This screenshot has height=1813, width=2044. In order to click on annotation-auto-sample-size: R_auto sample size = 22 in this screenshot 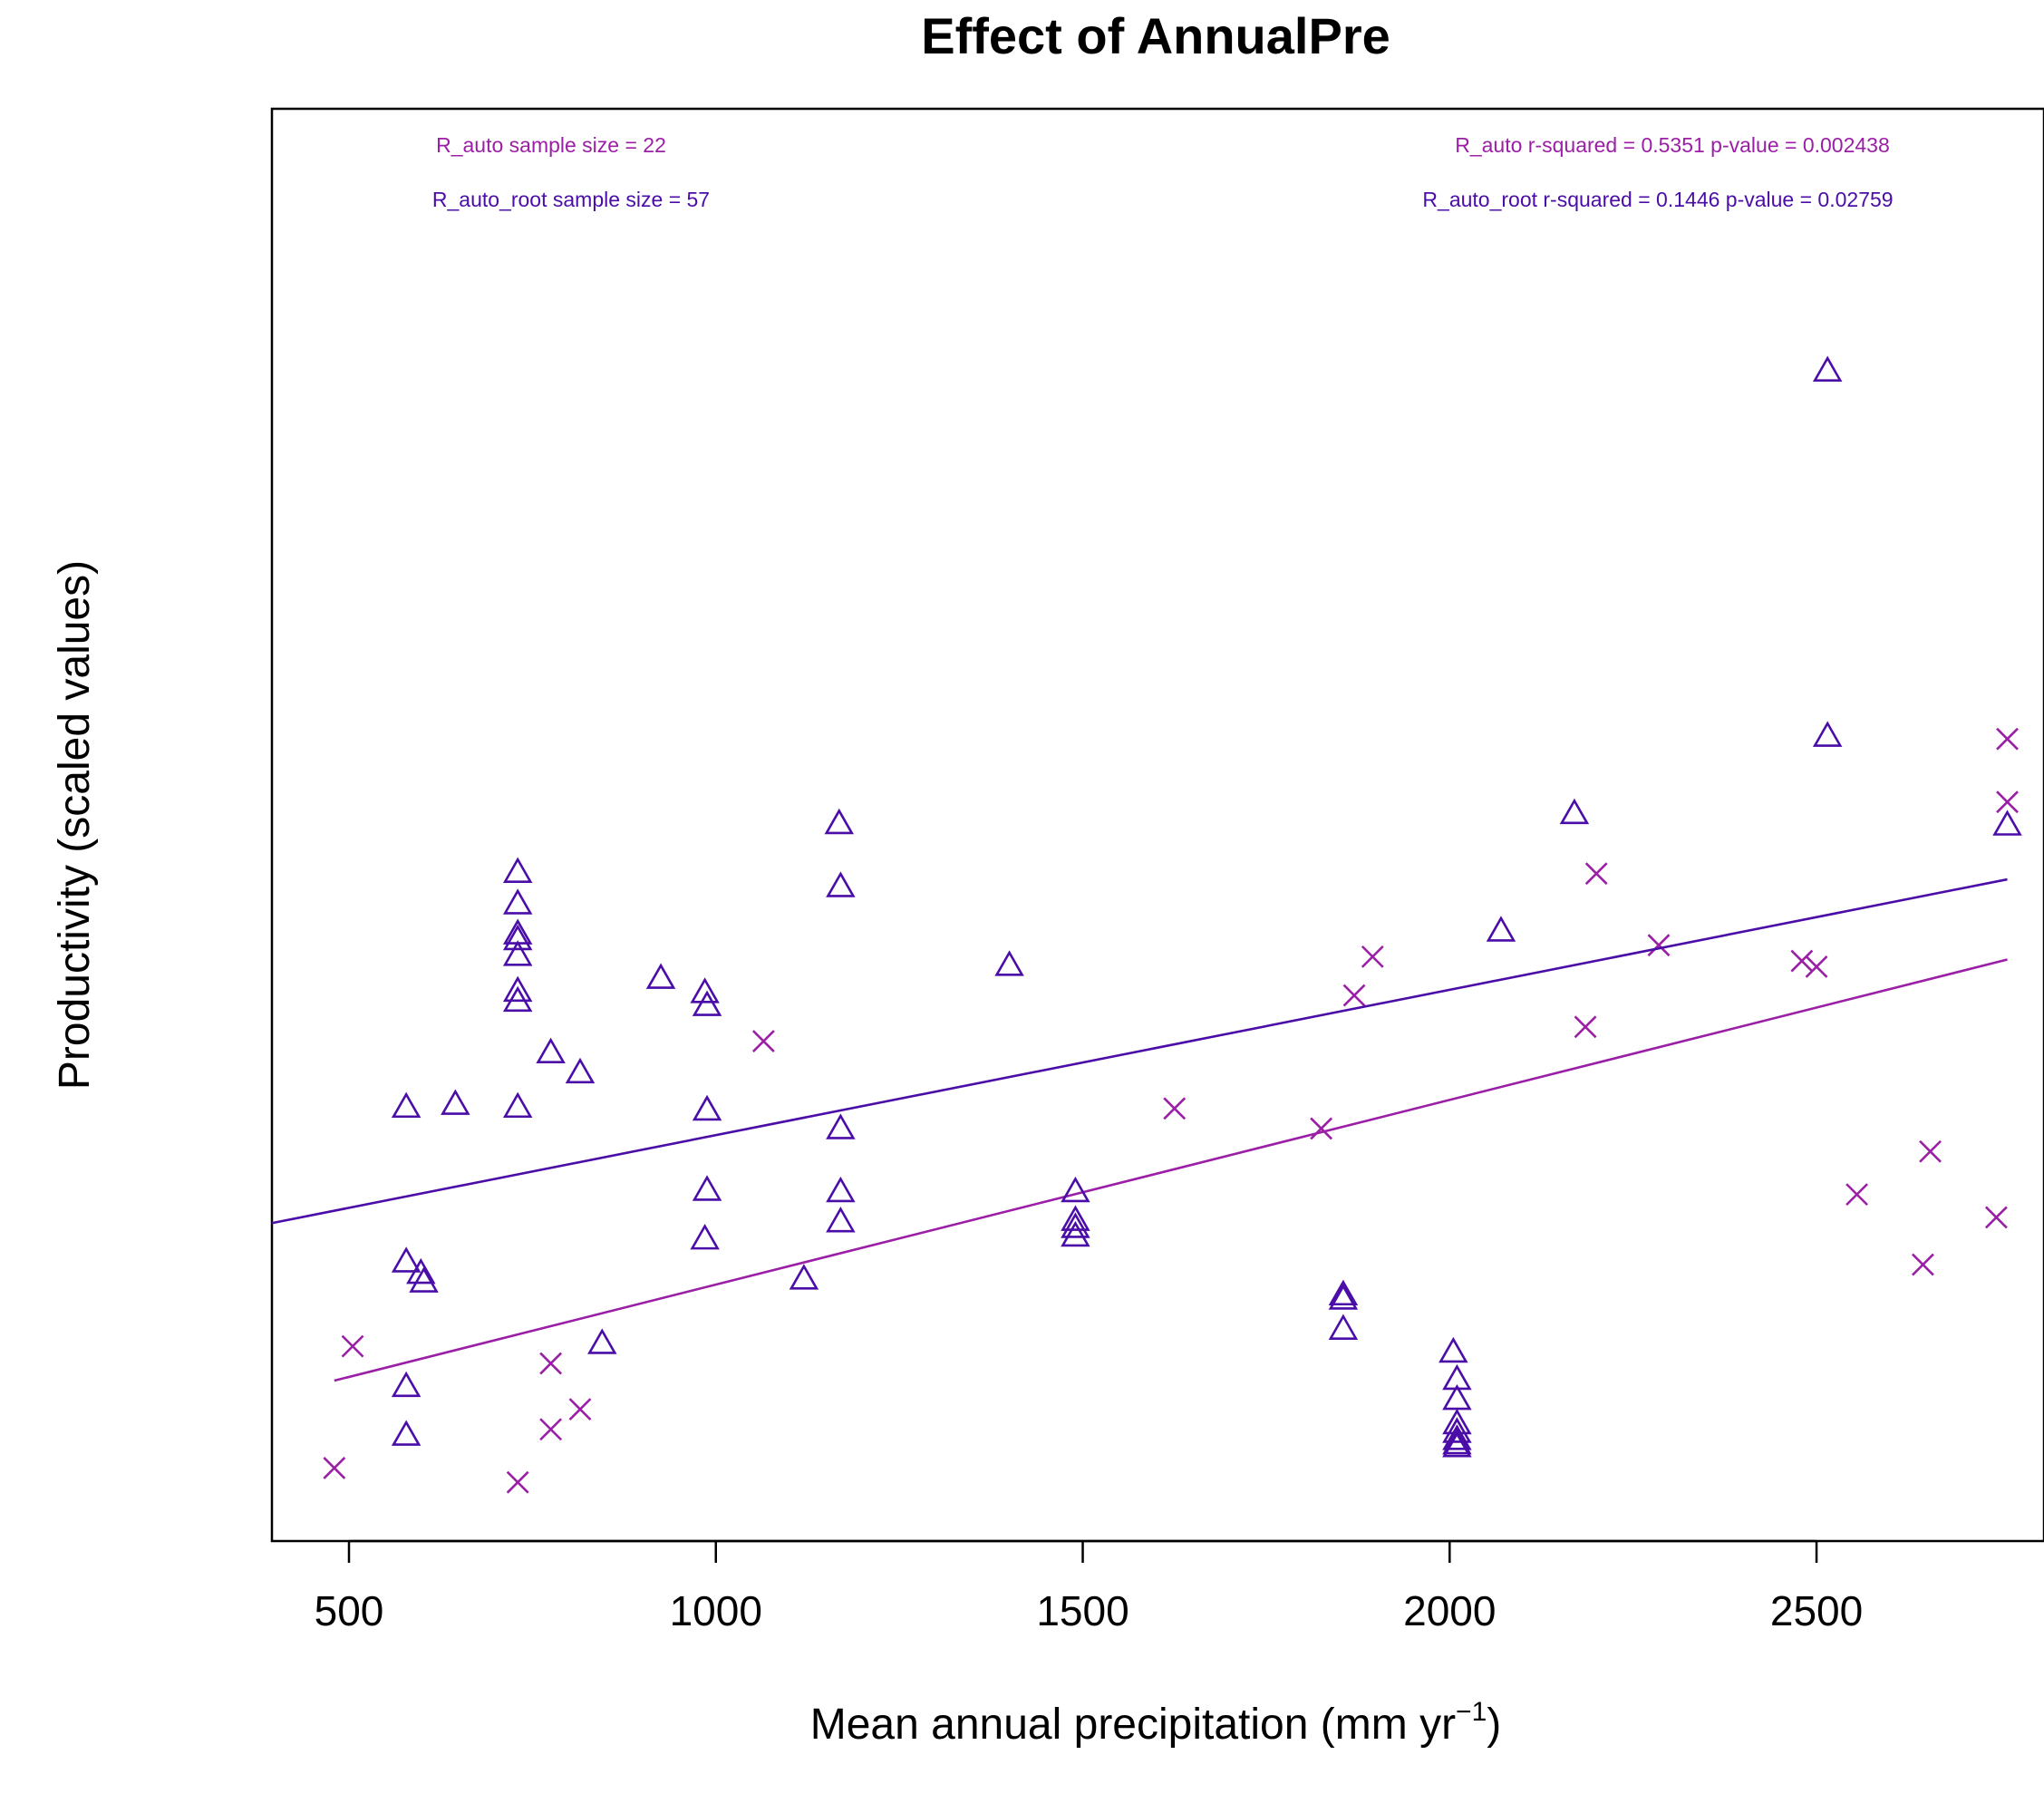, I will do `click(551, 145)`.